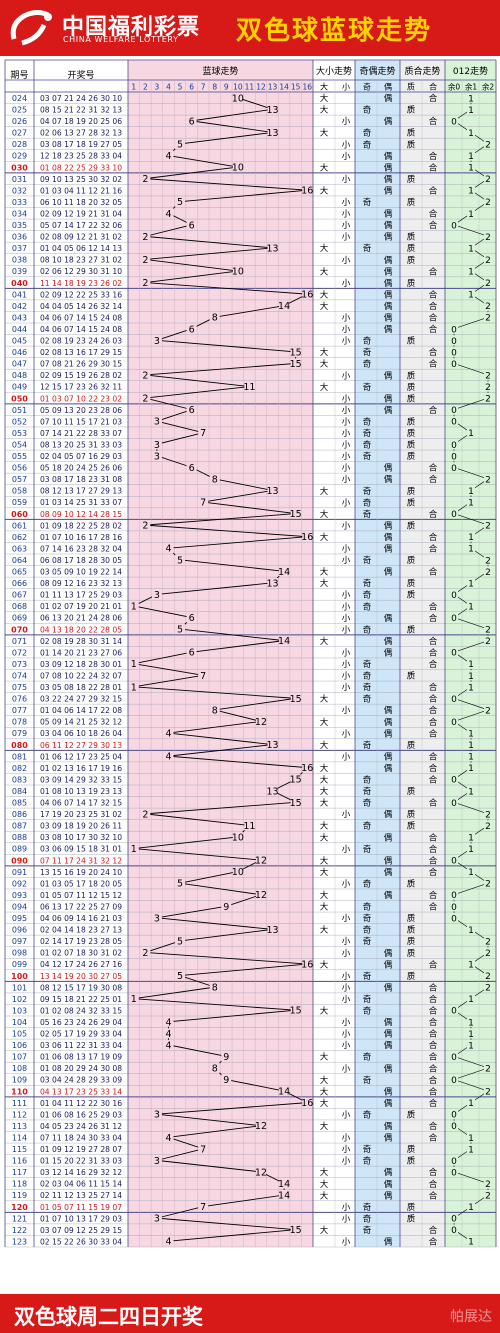 This screenshot has width=500, height=1333. What do you see at coordinates (19, 375) in the screenshot?
I see `period-cell: 048` at bounding box center [19, 375].